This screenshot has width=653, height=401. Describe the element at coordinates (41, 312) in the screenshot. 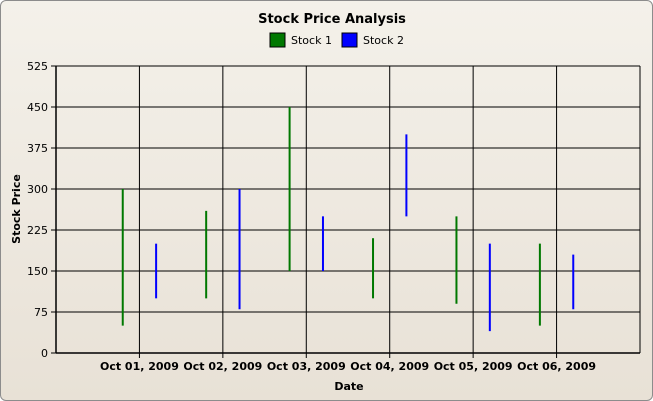

I see `y-tick-label: 75` at that location.